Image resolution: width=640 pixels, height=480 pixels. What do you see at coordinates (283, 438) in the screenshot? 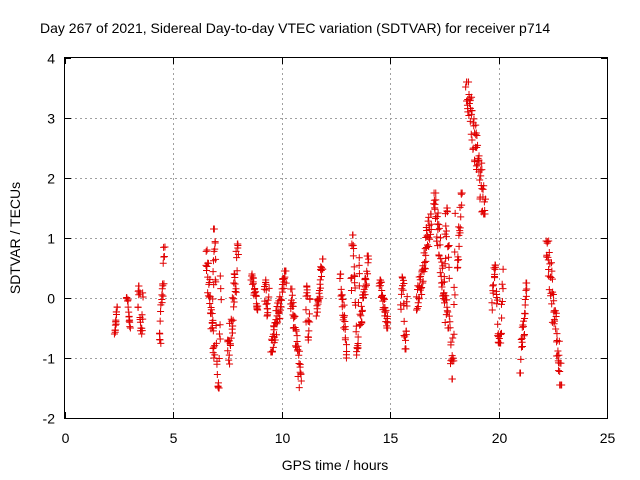
I see `x-tick-label: 10` at bounding box center [283, 438].